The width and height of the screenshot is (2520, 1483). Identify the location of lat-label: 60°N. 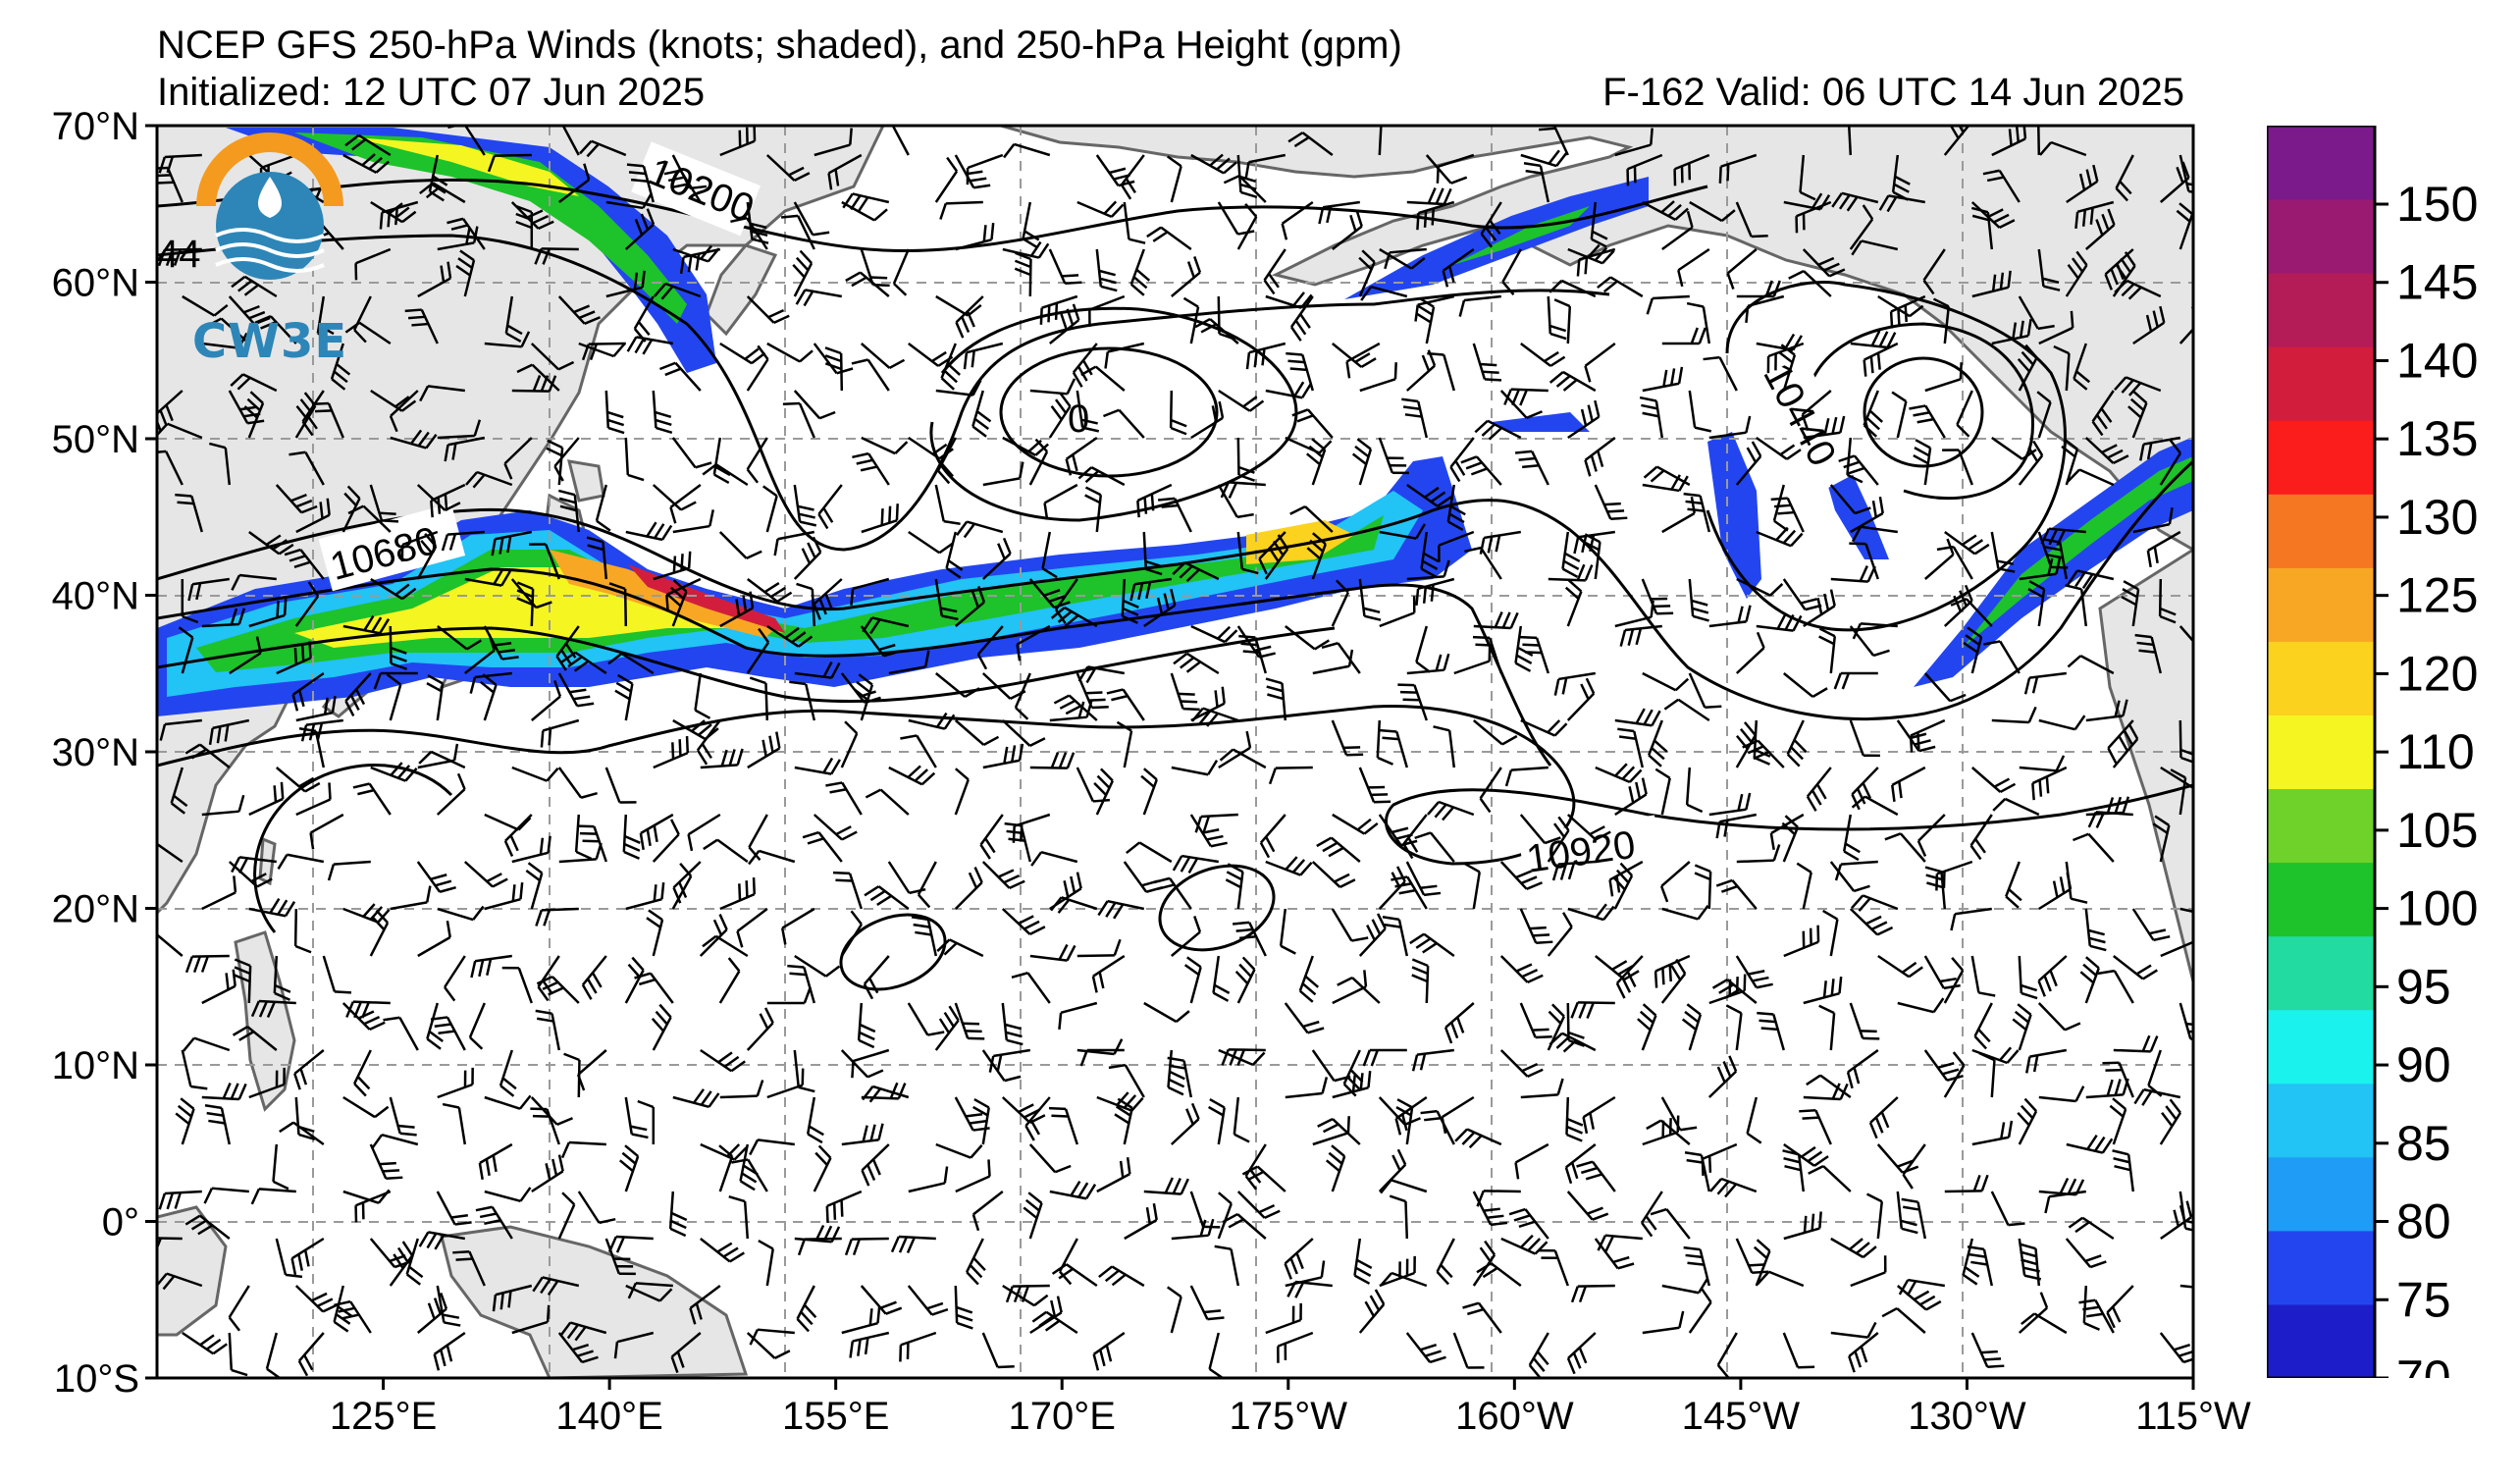
(95, 283).